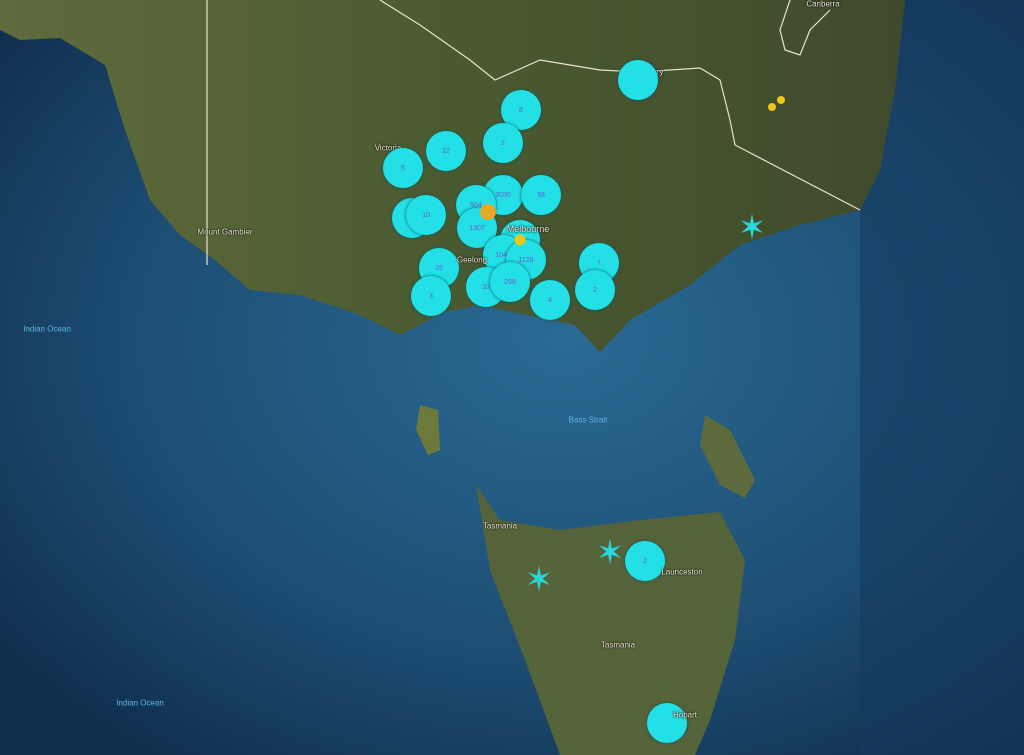 The width and height of the screenshot is (1024, 755). What do you see at coordinates (823, 4) in the screenshot?
I see `label-canberra: Canberra` at bounding box center [823, 4].